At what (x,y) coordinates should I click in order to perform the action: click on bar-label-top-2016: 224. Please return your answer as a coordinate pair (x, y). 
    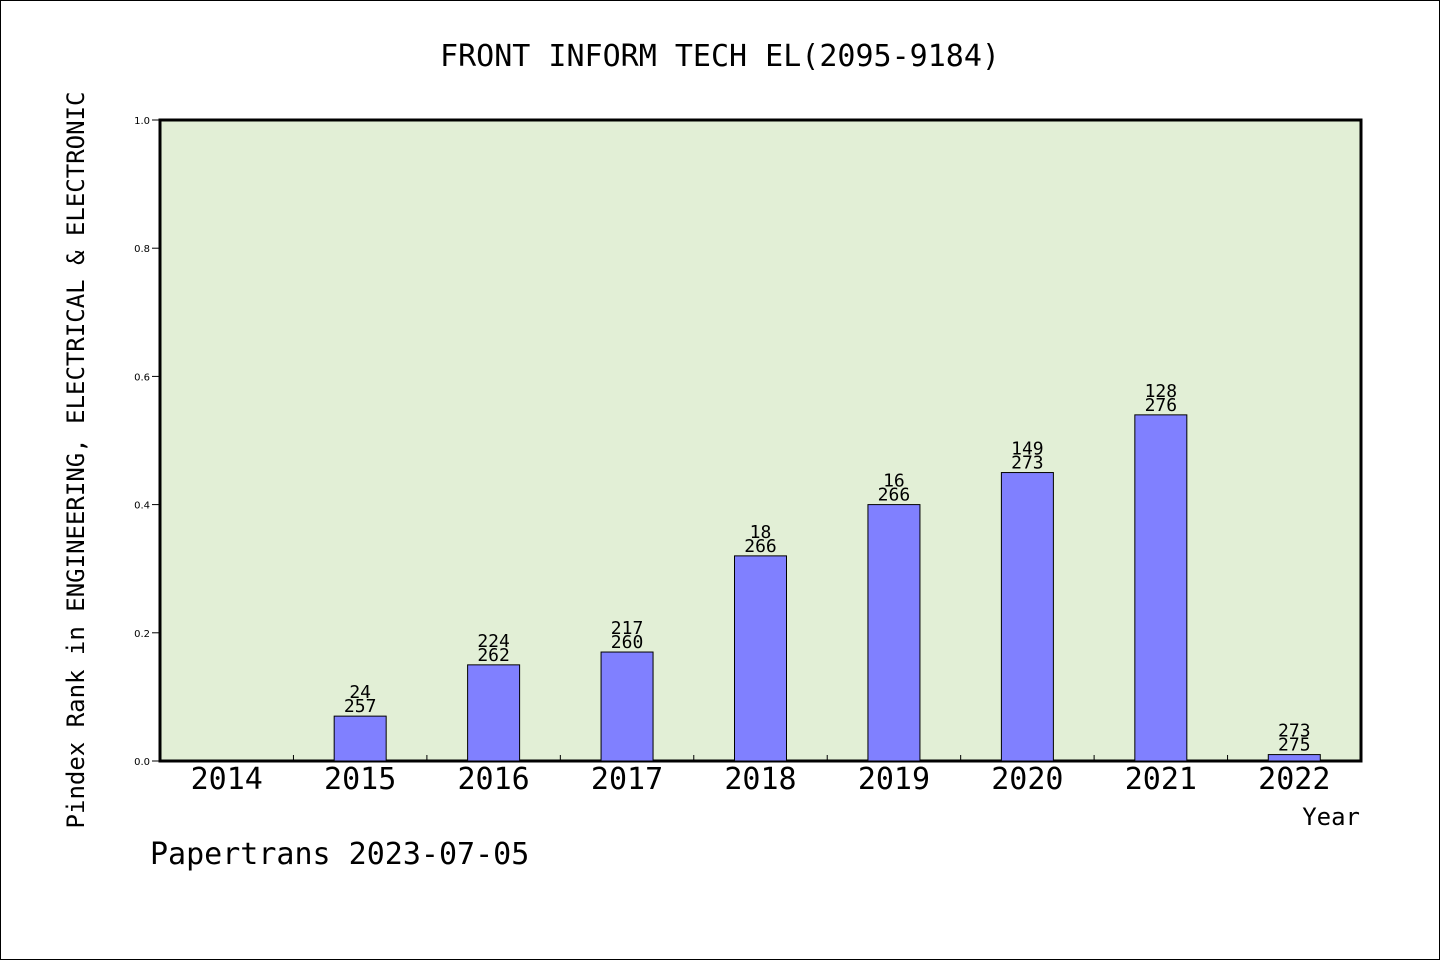
    Looking at the image, I should click on (493, 641).